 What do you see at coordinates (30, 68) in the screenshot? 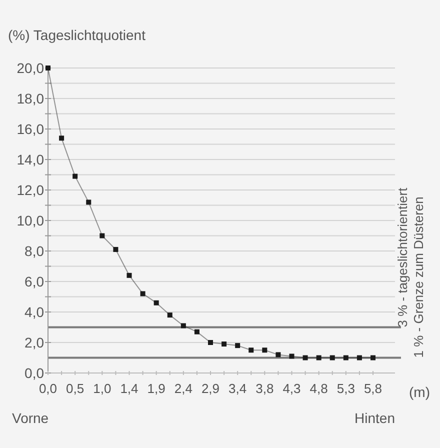
I see `y-tick-label: 20,0` at bounding box center [30, 68].